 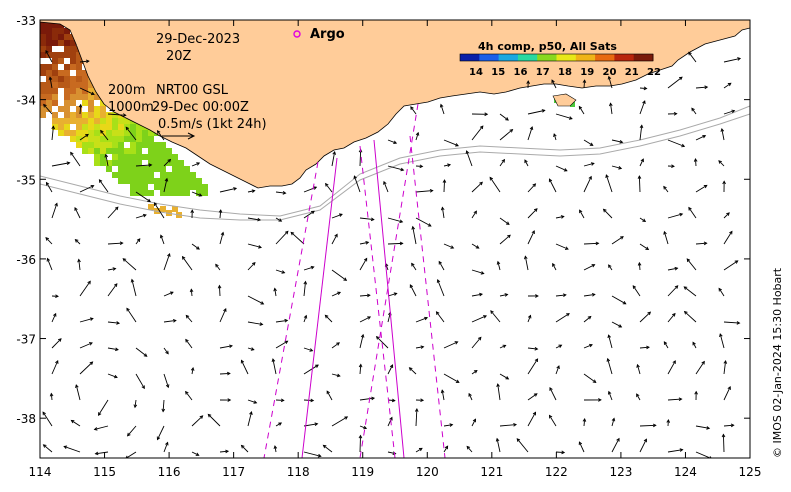 What do you see at coordinates (527, 57) in the screenshot?
I see `colorbar-segment` at bounding box center [527, 57].